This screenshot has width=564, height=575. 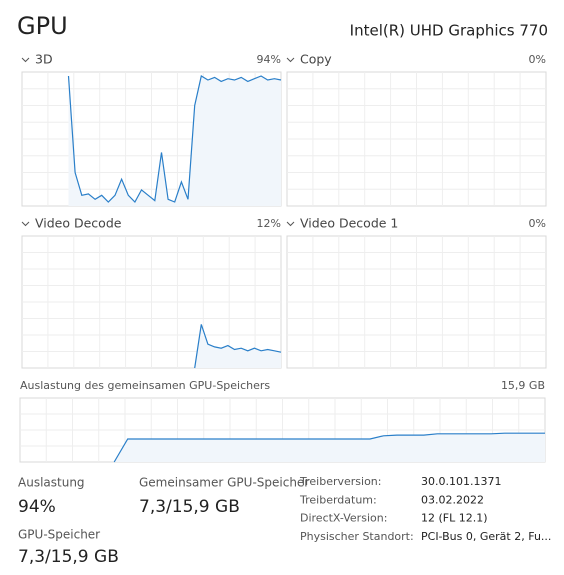 What do you see at coordinates (37, 507) in the screenshot?
I see `stat-value: 94%` at bounding box center [37, 507].